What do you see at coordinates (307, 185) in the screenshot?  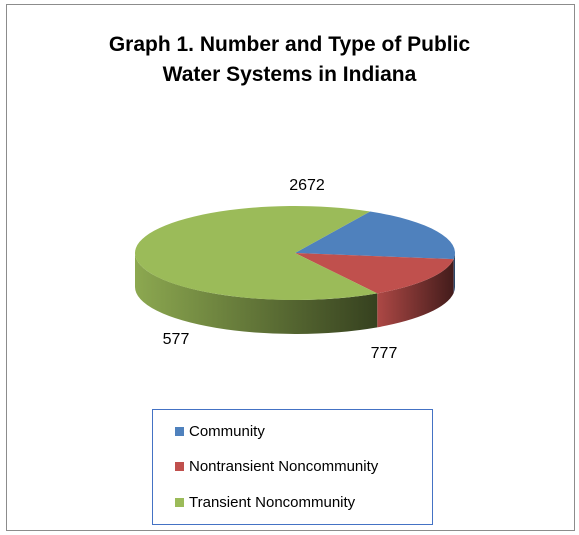 I see `data-label-transient-noncommunity: 2672` at bounding box center [307, 185].